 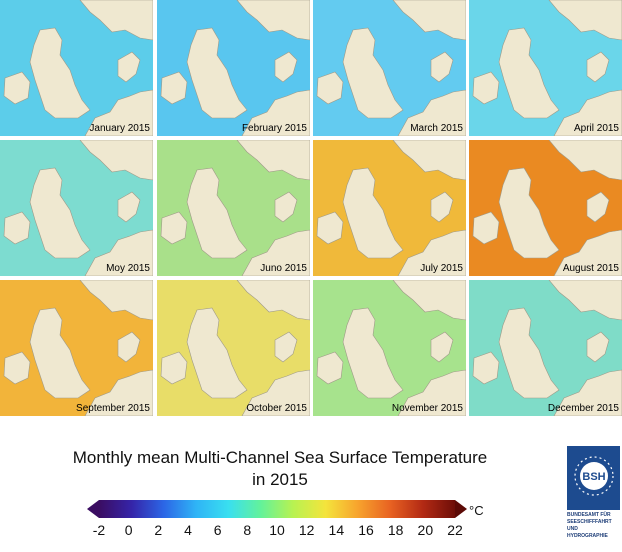 I want to click on month-label: December 2015, so click(x=583, y=408).